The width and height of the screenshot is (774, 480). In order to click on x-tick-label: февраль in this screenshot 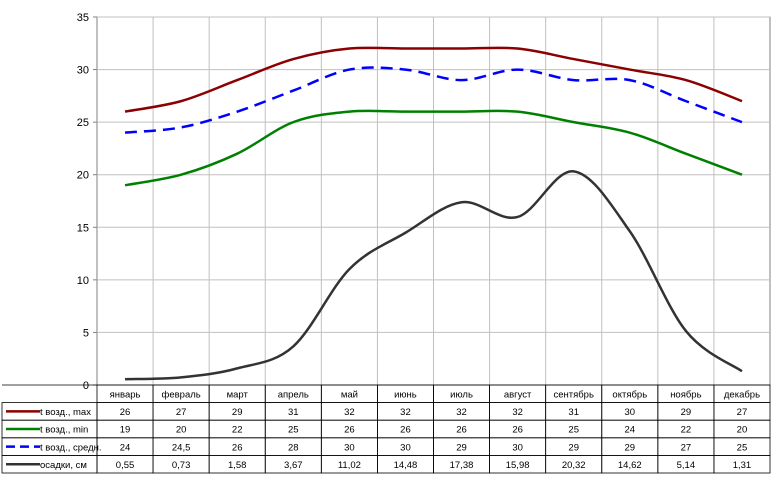, I will do `click(181, 395)`.